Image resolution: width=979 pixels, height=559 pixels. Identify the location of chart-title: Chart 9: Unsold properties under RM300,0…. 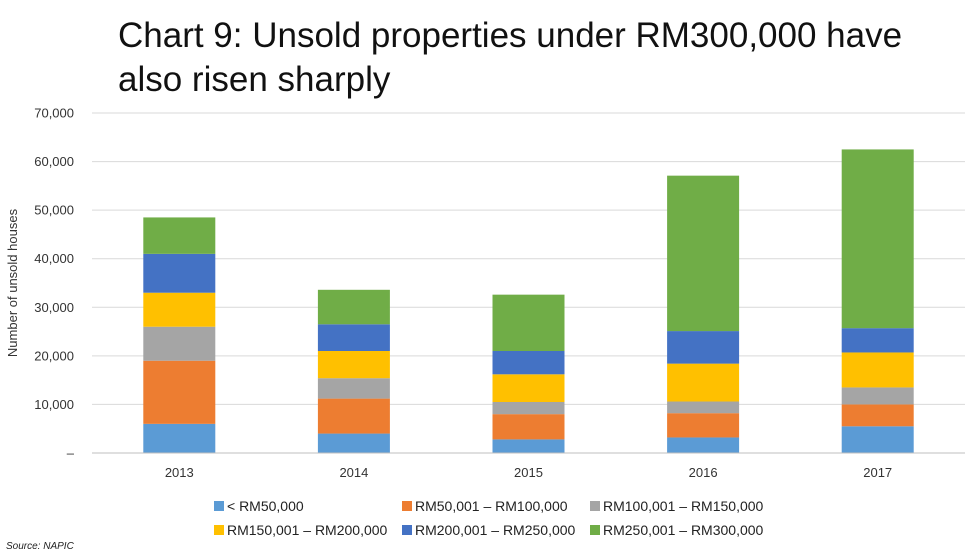
(510, 57).